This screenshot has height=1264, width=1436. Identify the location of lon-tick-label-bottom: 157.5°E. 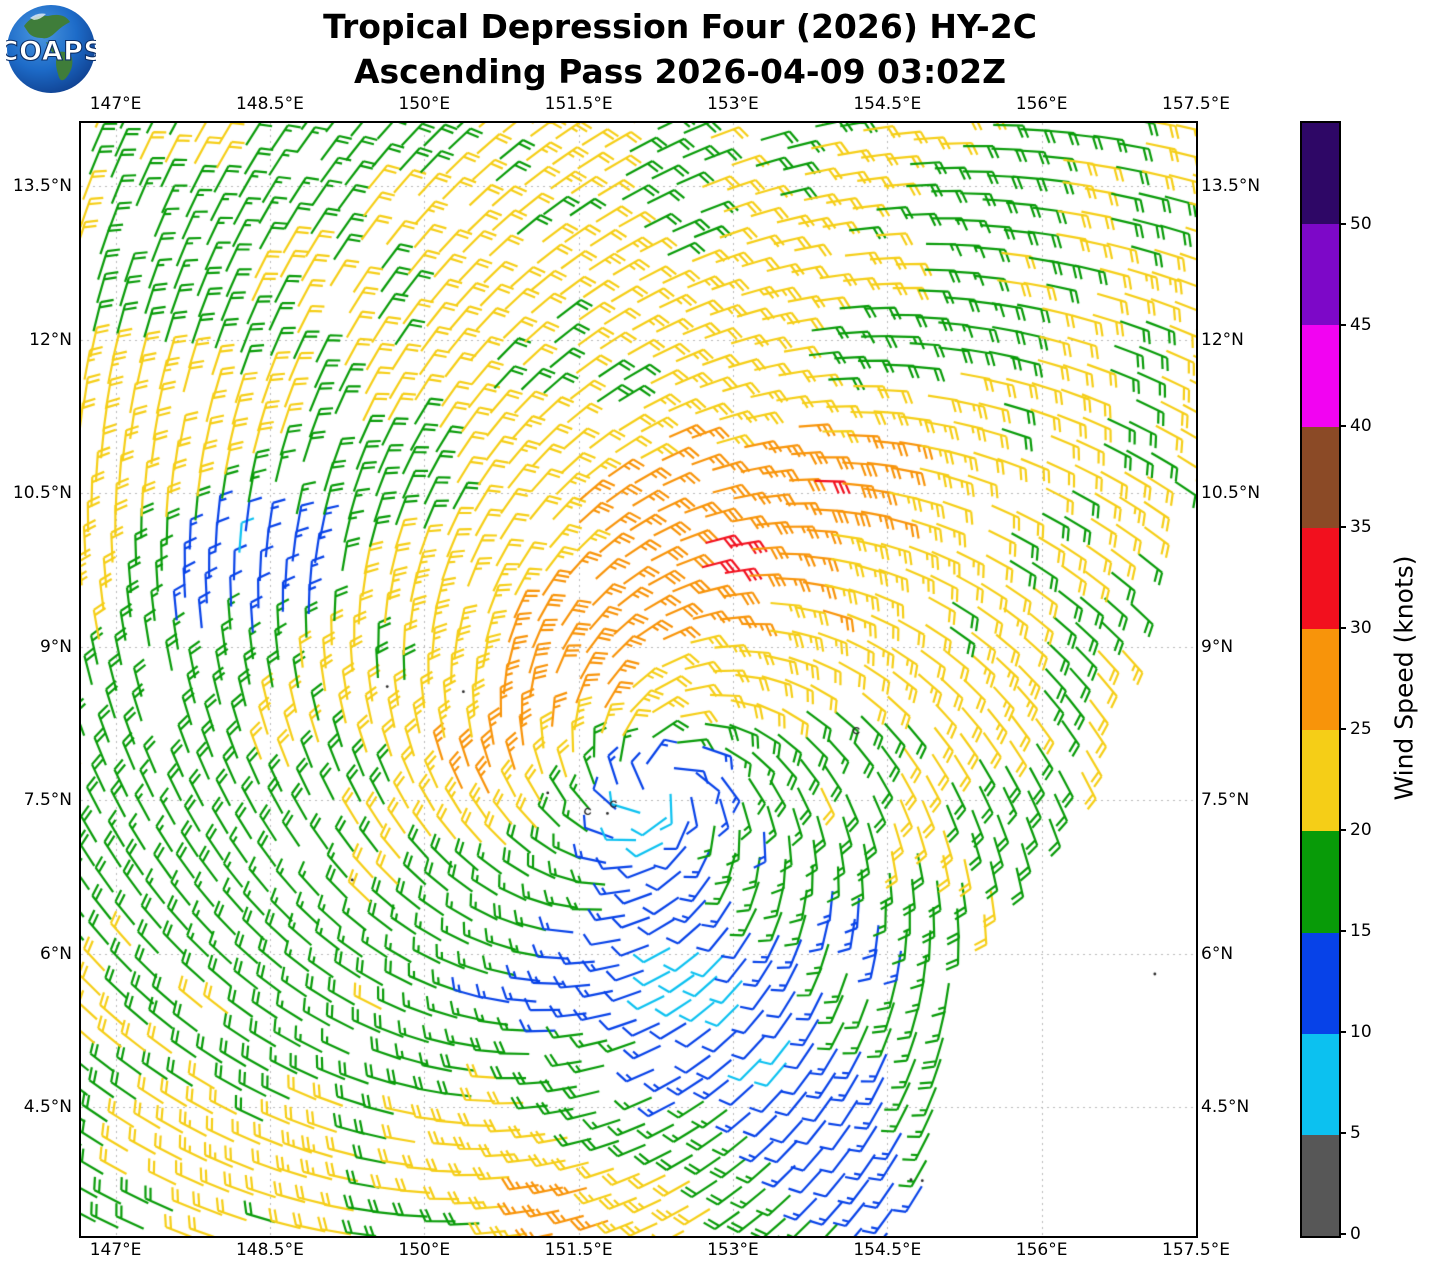
(1196, 1250).